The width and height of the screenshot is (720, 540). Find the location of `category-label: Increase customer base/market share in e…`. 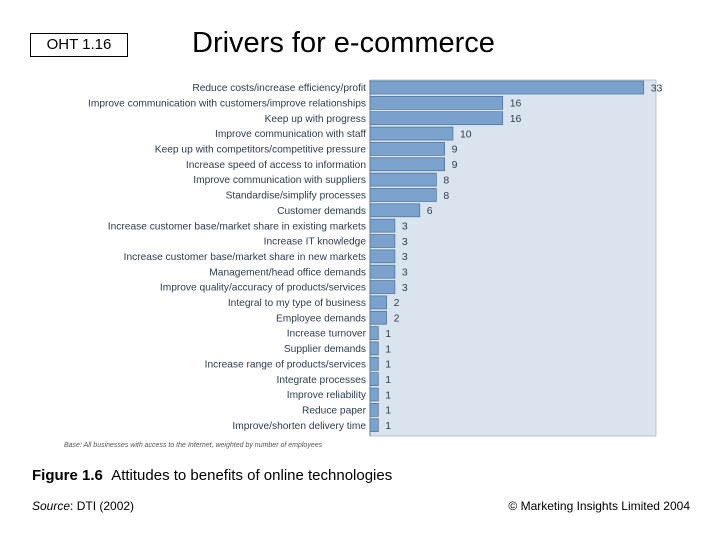

category-label: Increase customer base/market share in e… is located at coordinates (237, 226).